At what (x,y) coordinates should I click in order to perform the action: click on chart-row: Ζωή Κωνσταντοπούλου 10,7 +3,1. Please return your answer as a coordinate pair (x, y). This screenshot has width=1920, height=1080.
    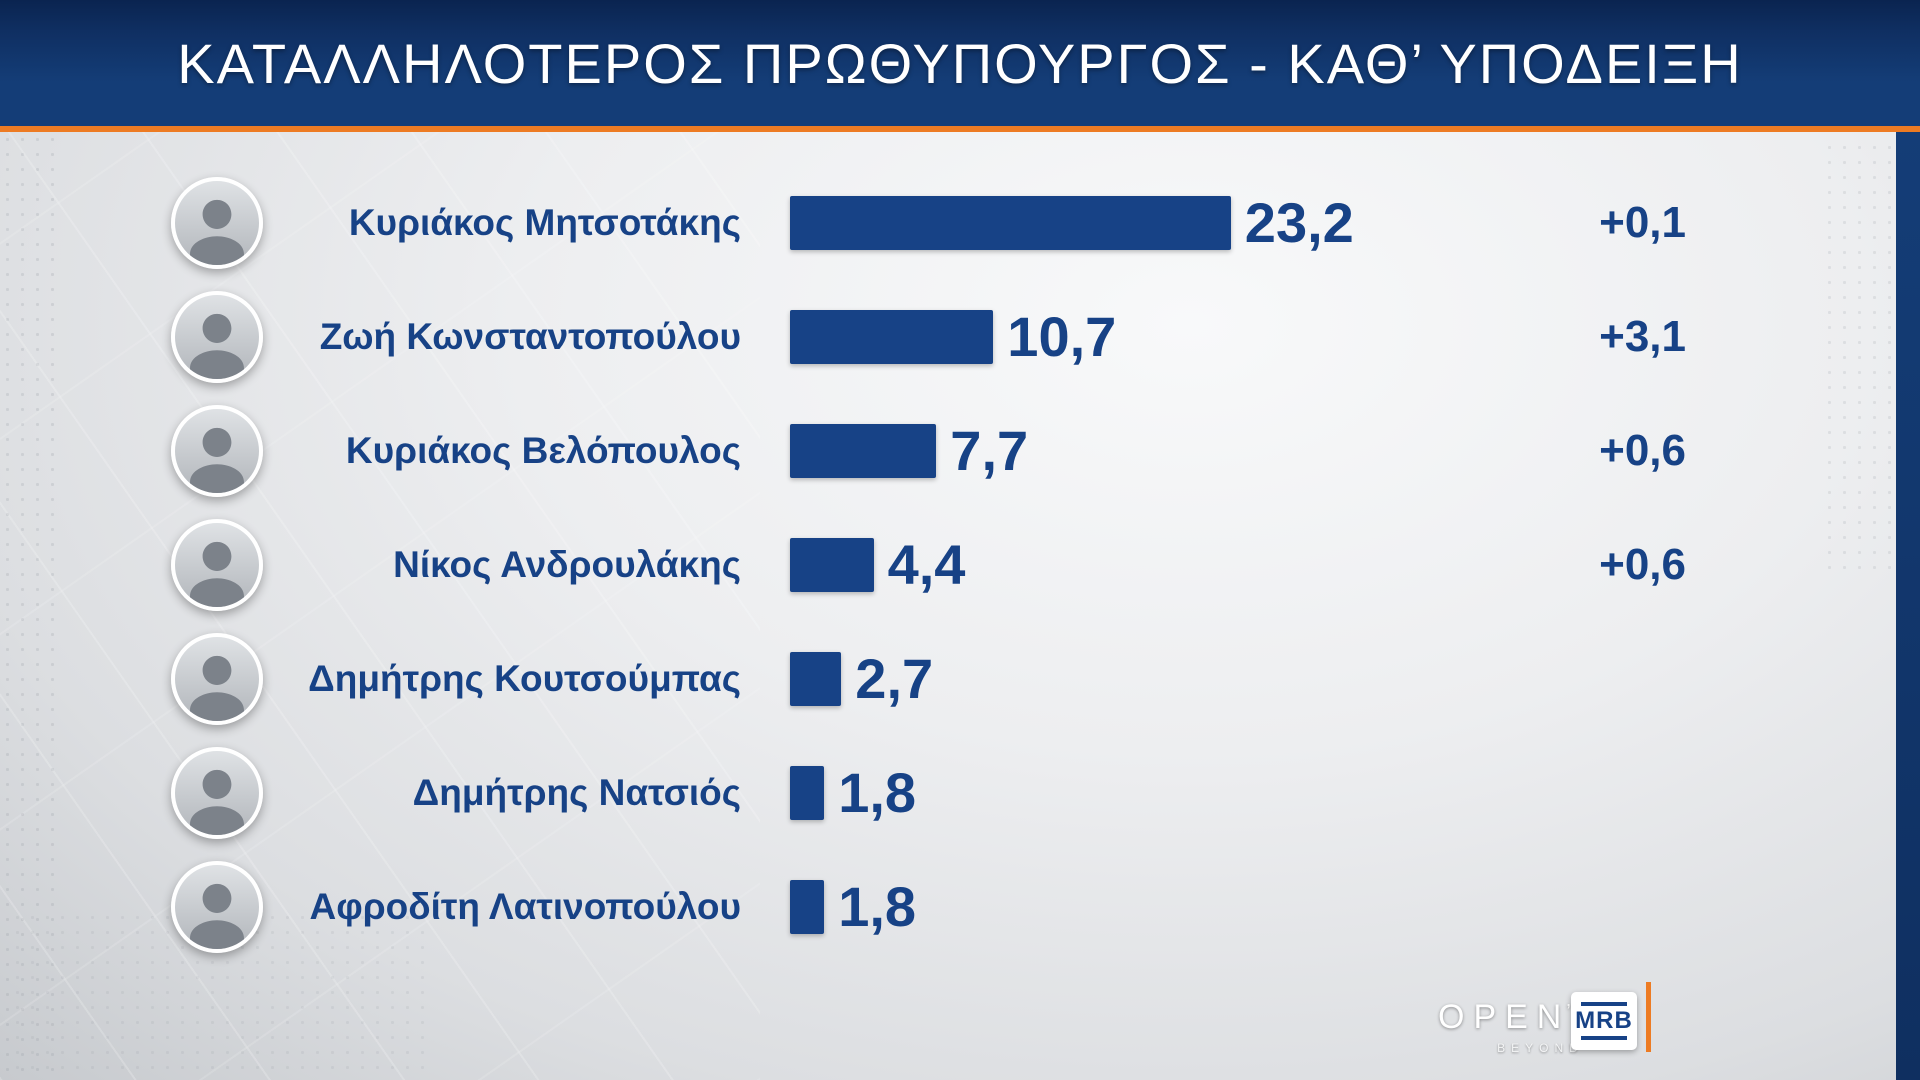
    Looking at the image, I should click on (948, 337).